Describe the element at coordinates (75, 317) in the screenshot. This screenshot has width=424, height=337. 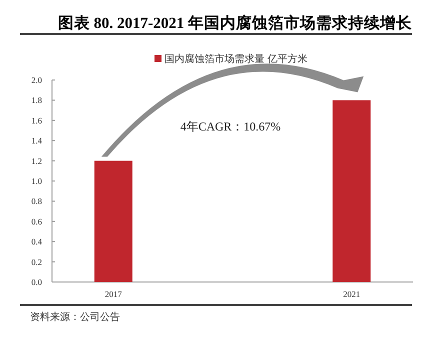
I see `text: 资料来源：公司公告` at that location.